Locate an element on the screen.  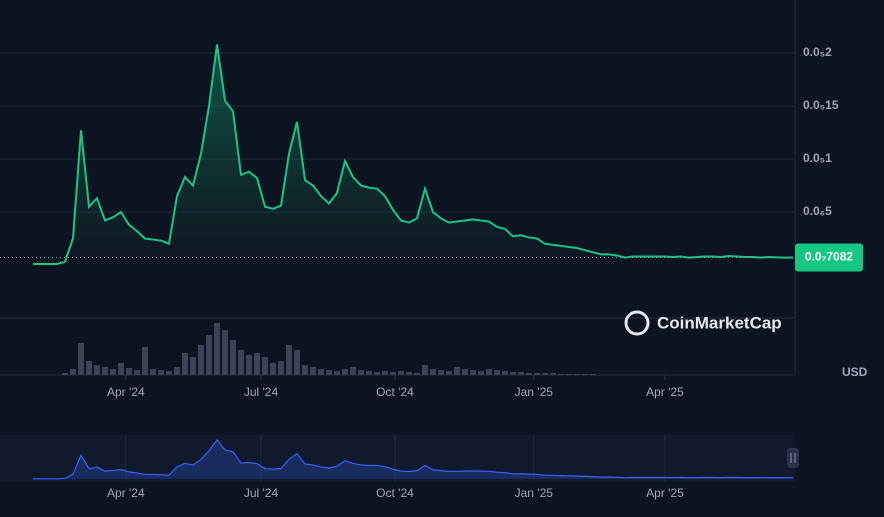
x-tick-label: Jul '24 is located at coordinates (261, 392).